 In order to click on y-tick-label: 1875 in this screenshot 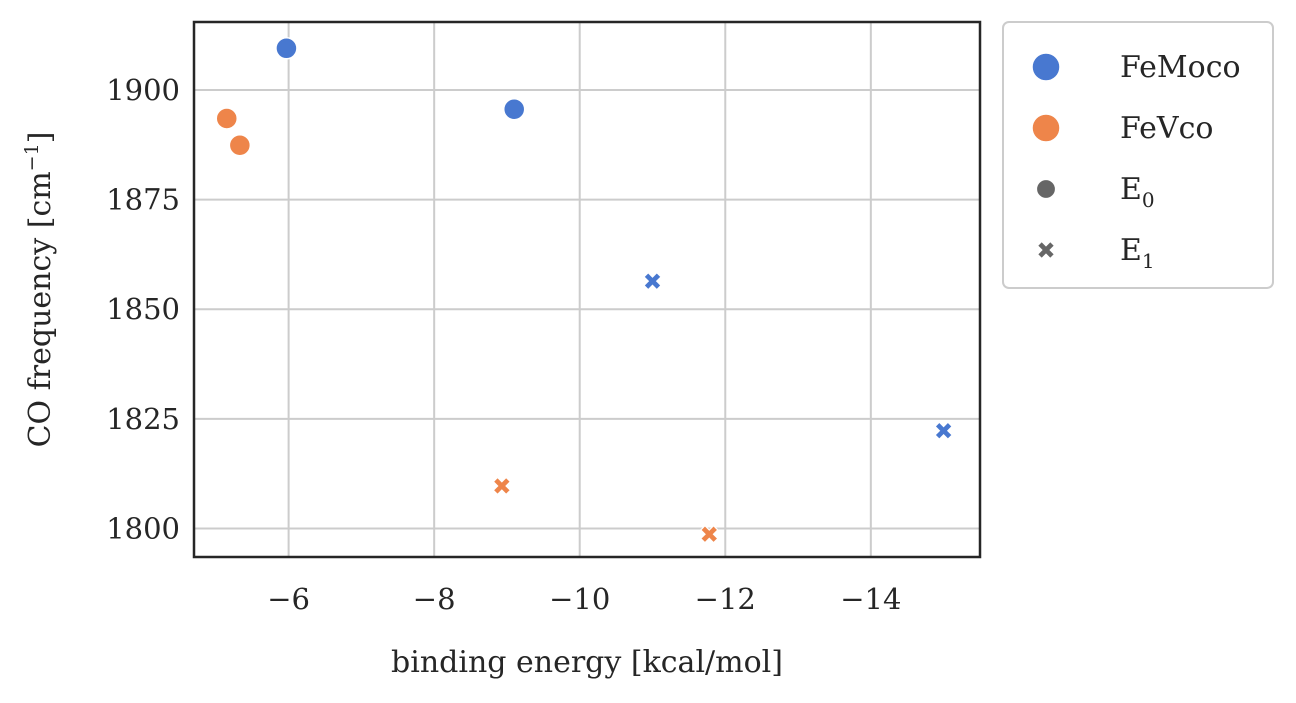, I will do `click(143, 200)`.